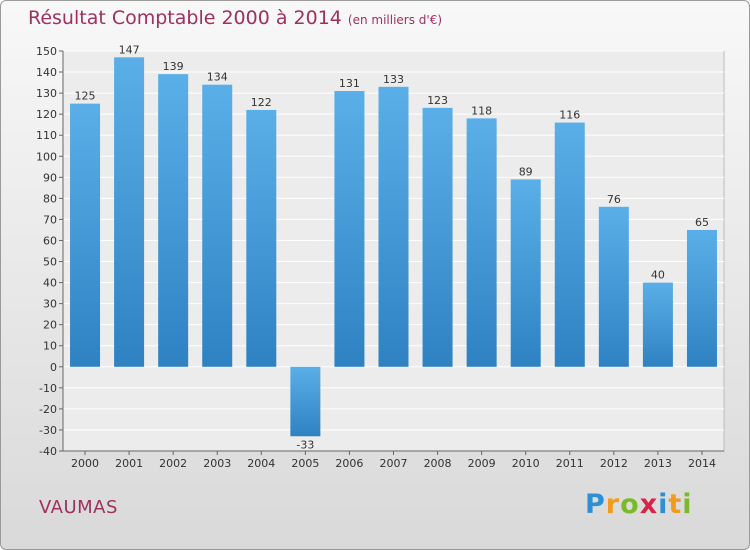  What do you see at coordinates (658, 275) in the screenshot?
I see `data-label: 40` at bounding box center [658, 275].